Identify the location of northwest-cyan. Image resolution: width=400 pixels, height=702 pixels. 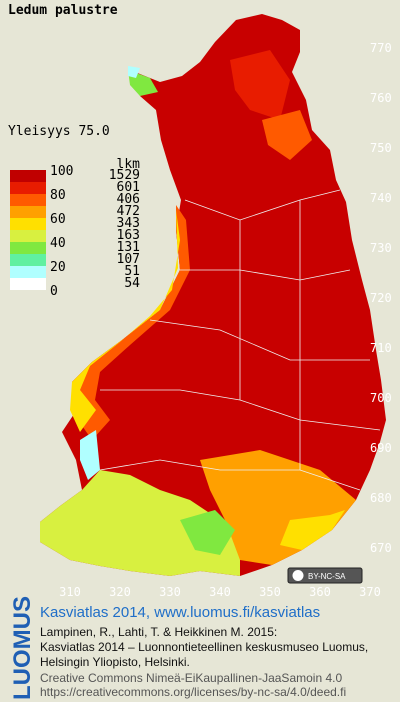
(134, 72).